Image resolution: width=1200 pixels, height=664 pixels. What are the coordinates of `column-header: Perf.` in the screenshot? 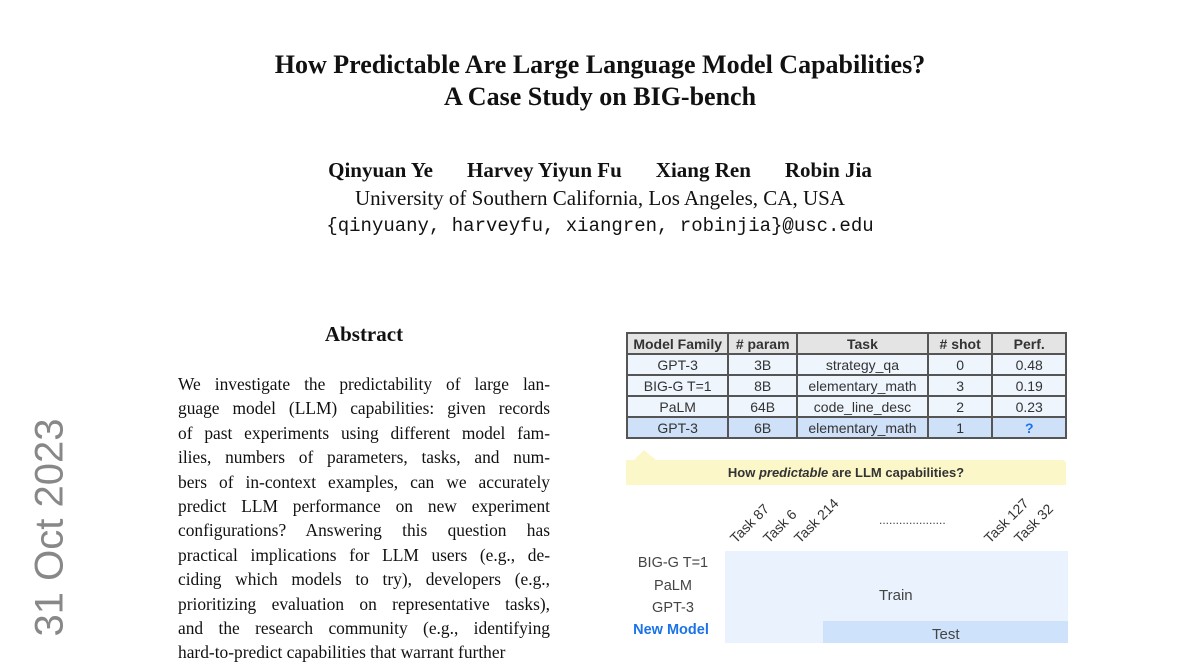 It's located at (1029, 343).